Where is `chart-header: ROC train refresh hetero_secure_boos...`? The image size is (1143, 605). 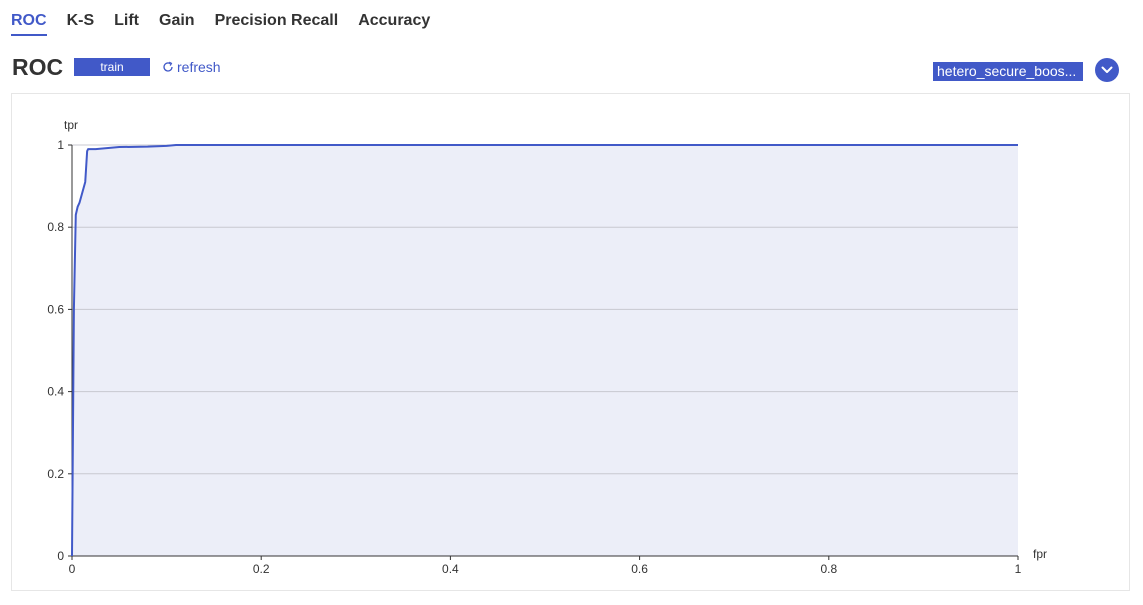
chart-header: ROC train refresh hetero_secure_boos... is located at coordinates (572, 68).